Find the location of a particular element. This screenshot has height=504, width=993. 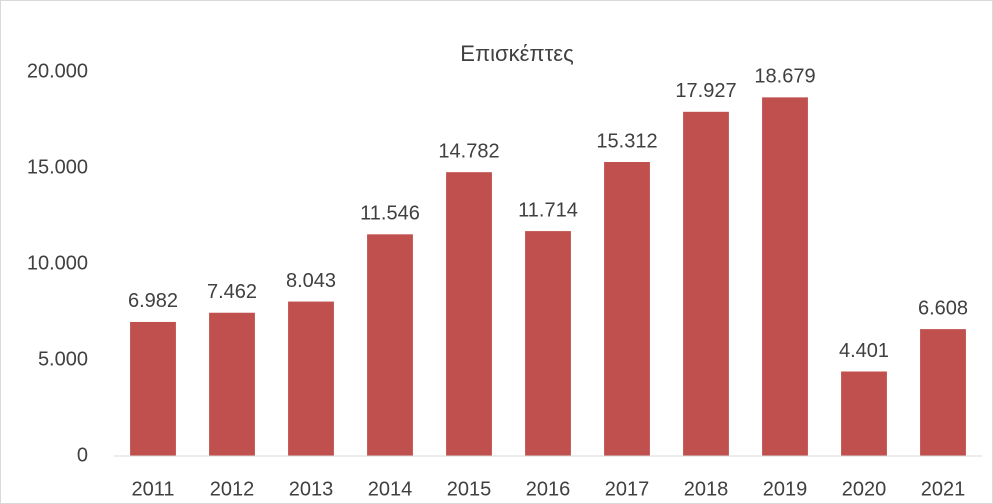

x-tick-label: 2020 is located at coordinates (864, 489).